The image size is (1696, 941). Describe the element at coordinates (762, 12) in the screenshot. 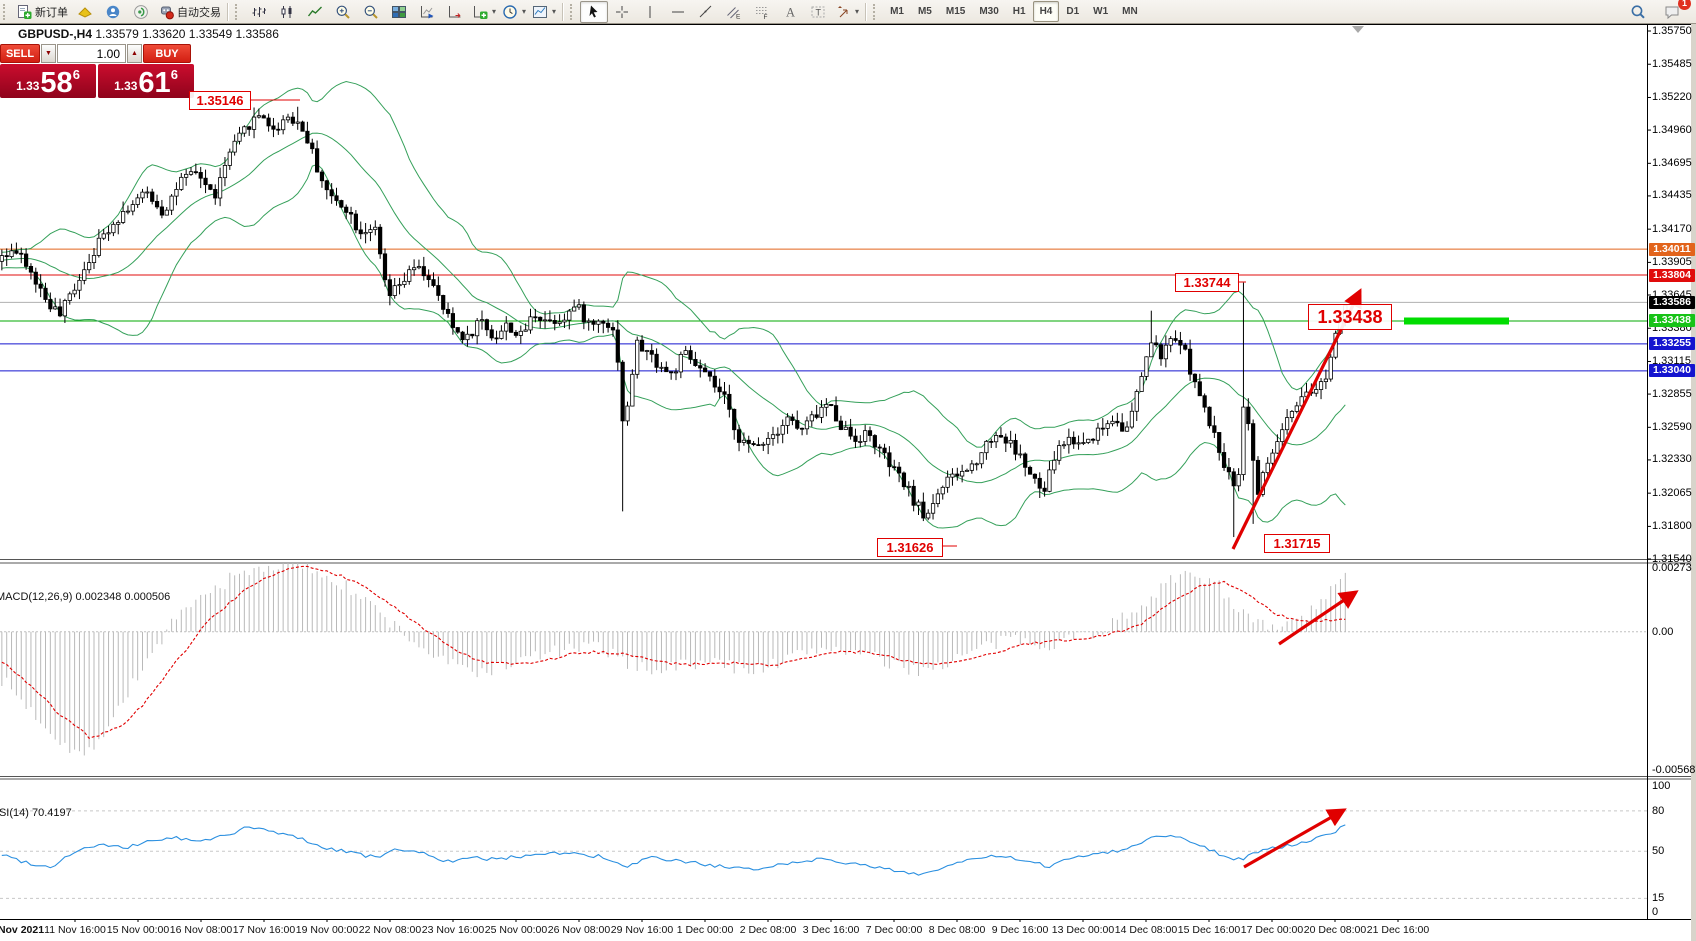

I see `fibonacci-button: F` at that location.